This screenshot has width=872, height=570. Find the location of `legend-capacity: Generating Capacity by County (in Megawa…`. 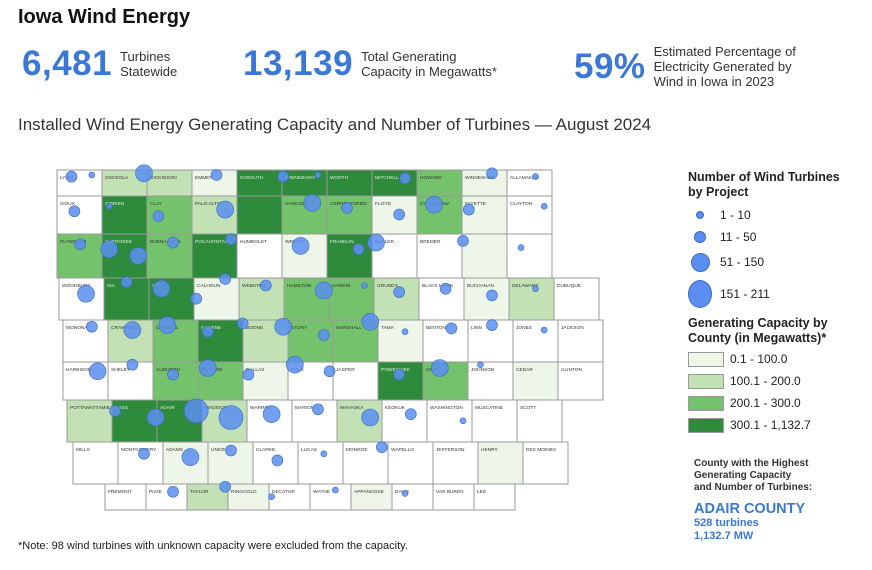

legend-capacity: Generating Capacity by County (in Megawa… is located at coordinates (758, 376).